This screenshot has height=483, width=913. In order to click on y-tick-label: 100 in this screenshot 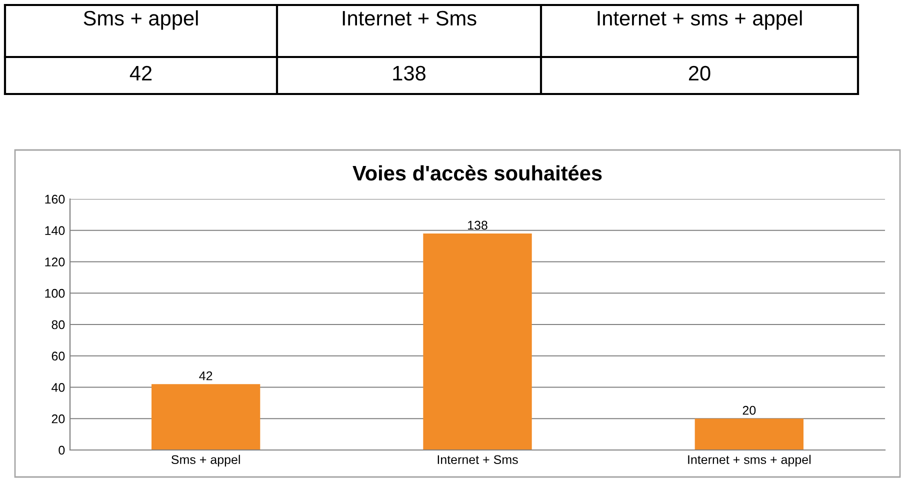, I will do `click(55, 293)`.